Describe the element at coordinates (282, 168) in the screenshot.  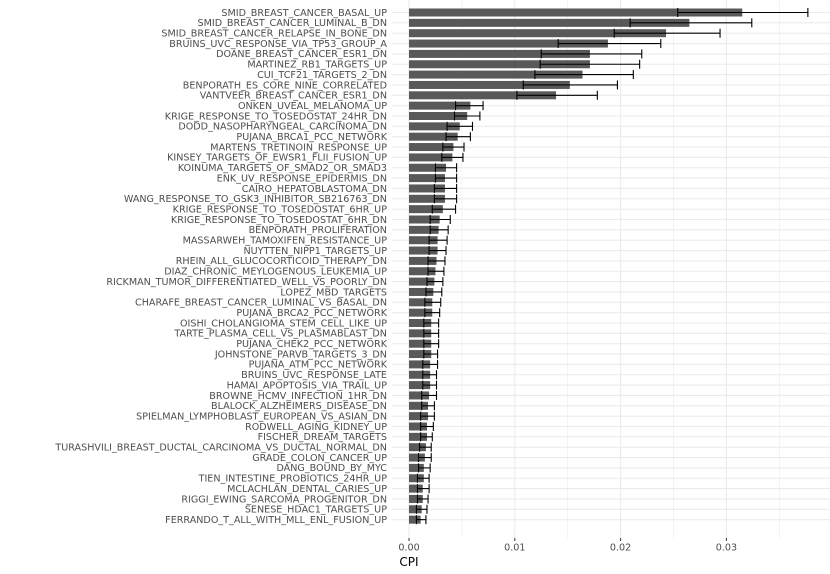
I see `category-label: KOINUMA_TARGETS_OF_SMAD2_OR_SMAD3` at that location.